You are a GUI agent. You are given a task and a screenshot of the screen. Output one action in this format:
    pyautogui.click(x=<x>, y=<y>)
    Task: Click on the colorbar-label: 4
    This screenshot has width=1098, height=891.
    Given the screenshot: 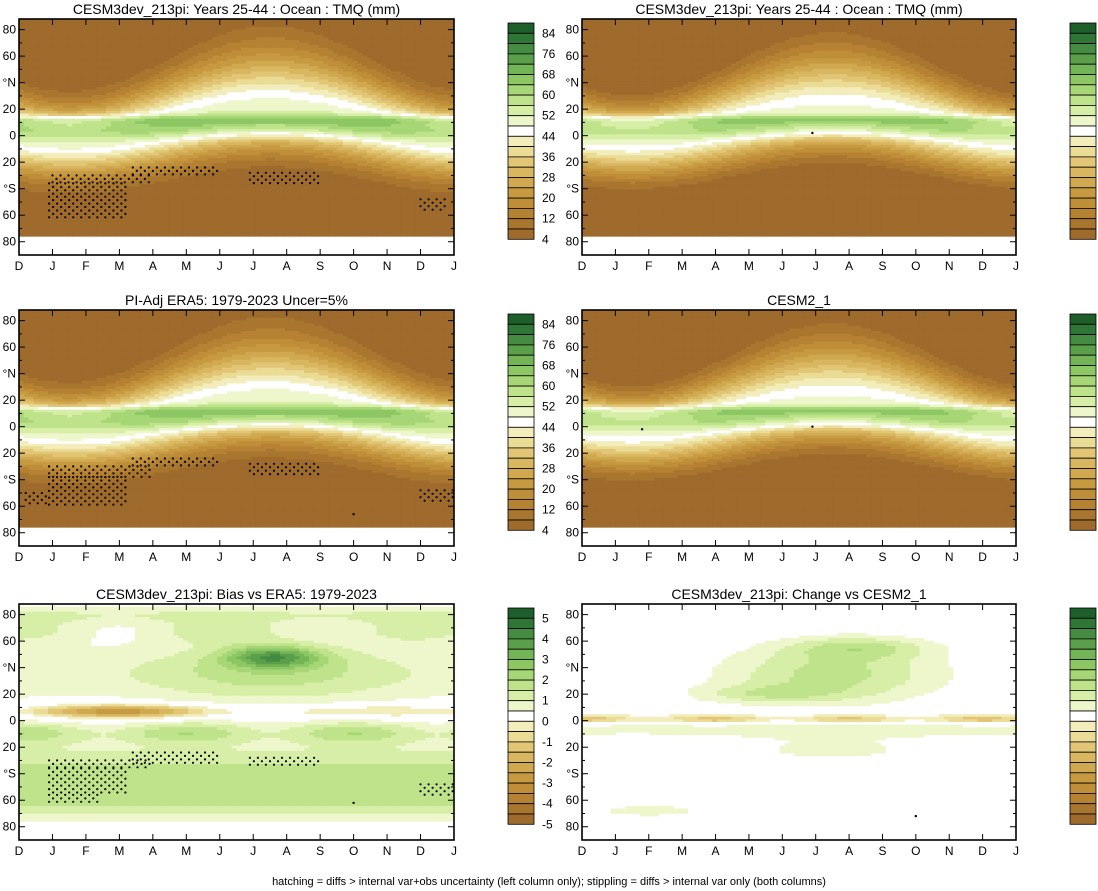 What is the action you would take?
    pyautogui.click(x=545, y=239)
    